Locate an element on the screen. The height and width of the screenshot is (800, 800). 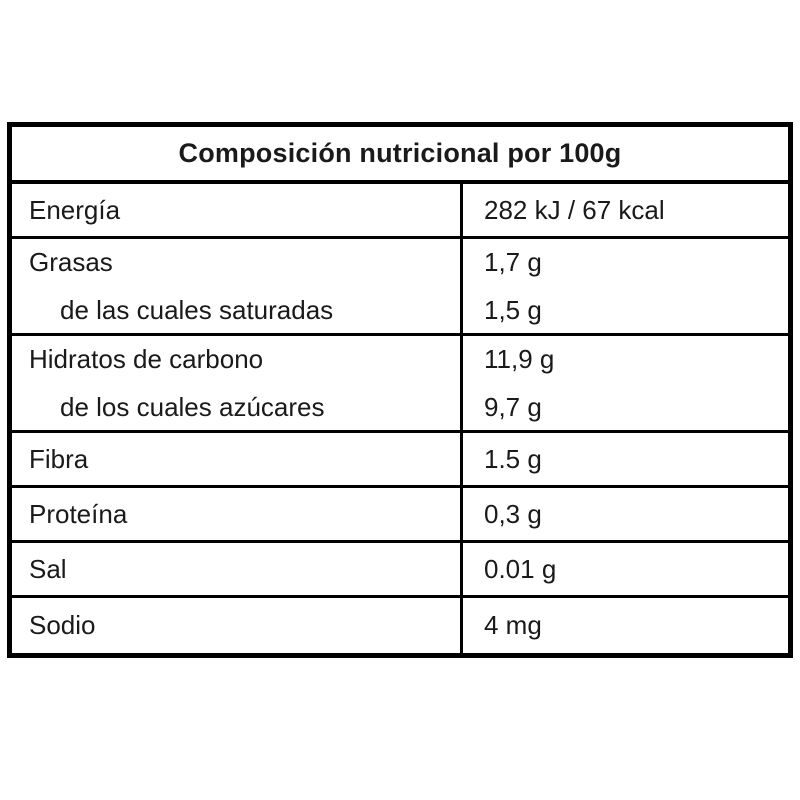
row-value-cell: 4 mg is located at coordinates (625, 625).